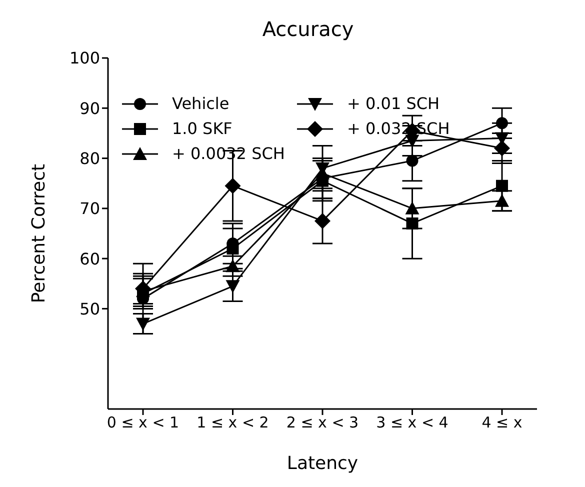 The height and width of the screenshot is (487, 585). I want to click on x-tick-label: 4 ≤ x, so click(502, 423).